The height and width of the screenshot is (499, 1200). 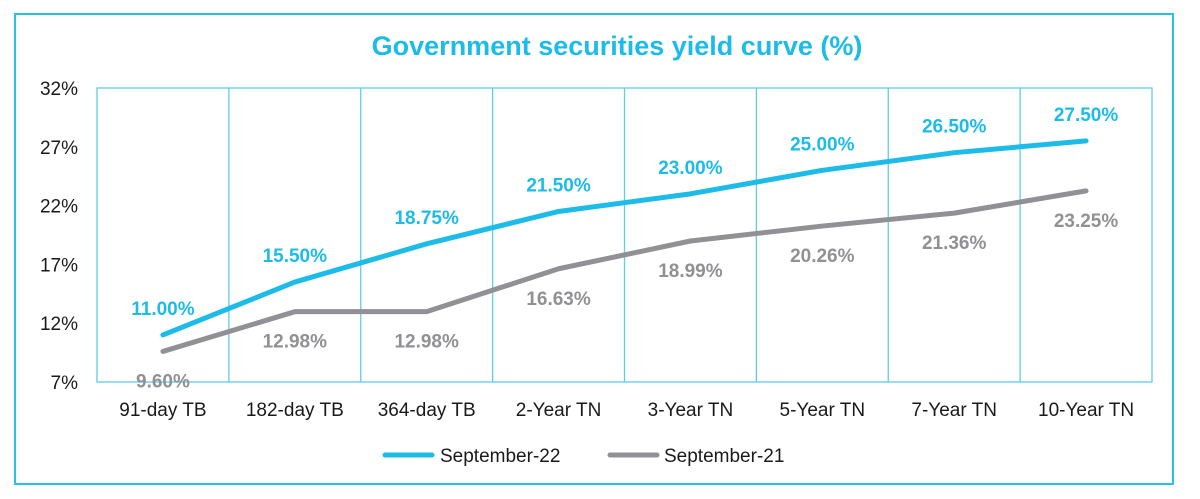 What do you see at coordinates (59, 236) in the screenshot?
I see `y-axis-ticks: 7% 12% 17% 22% 27% 32%` at bounding box center [59, 236].